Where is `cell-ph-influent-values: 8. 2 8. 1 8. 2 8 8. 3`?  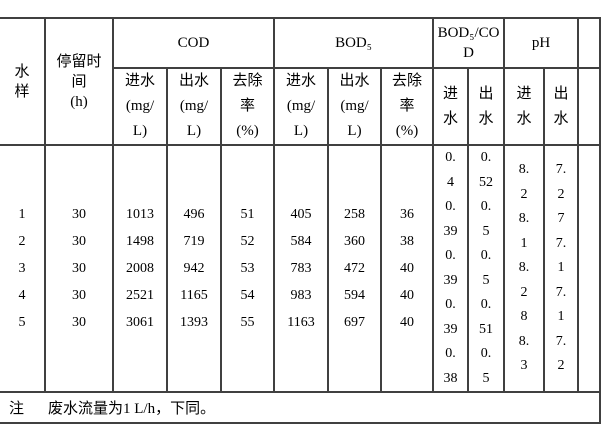 cell-ph-influent-values: 8. 2 8. 1 8. 2 8 8. 3 is located at coordinates (524, 268).